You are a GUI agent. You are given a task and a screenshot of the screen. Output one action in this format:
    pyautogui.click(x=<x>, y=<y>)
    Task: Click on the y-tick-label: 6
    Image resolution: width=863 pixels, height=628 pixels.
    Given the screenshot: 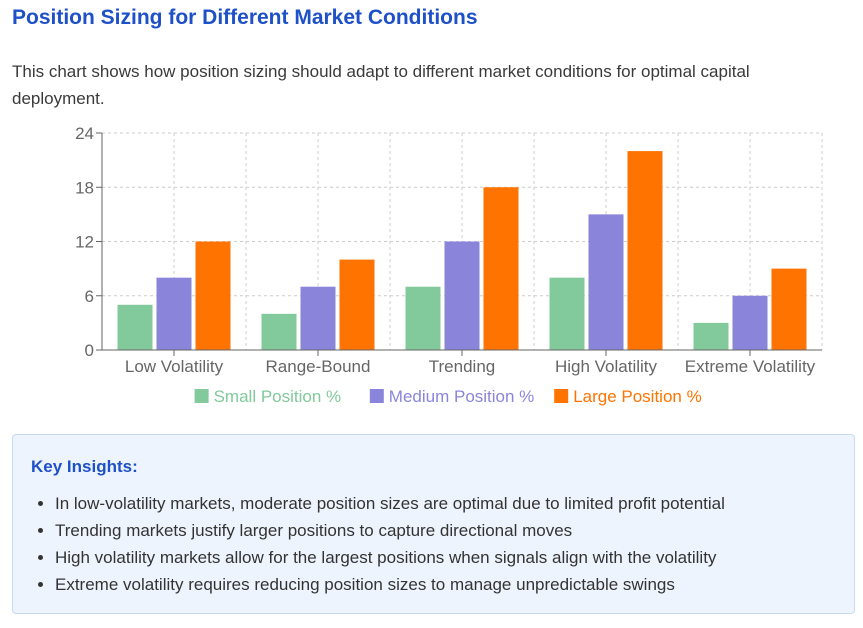 What is the action you would take?
    pyautogui.click(x=89, y=296)
    